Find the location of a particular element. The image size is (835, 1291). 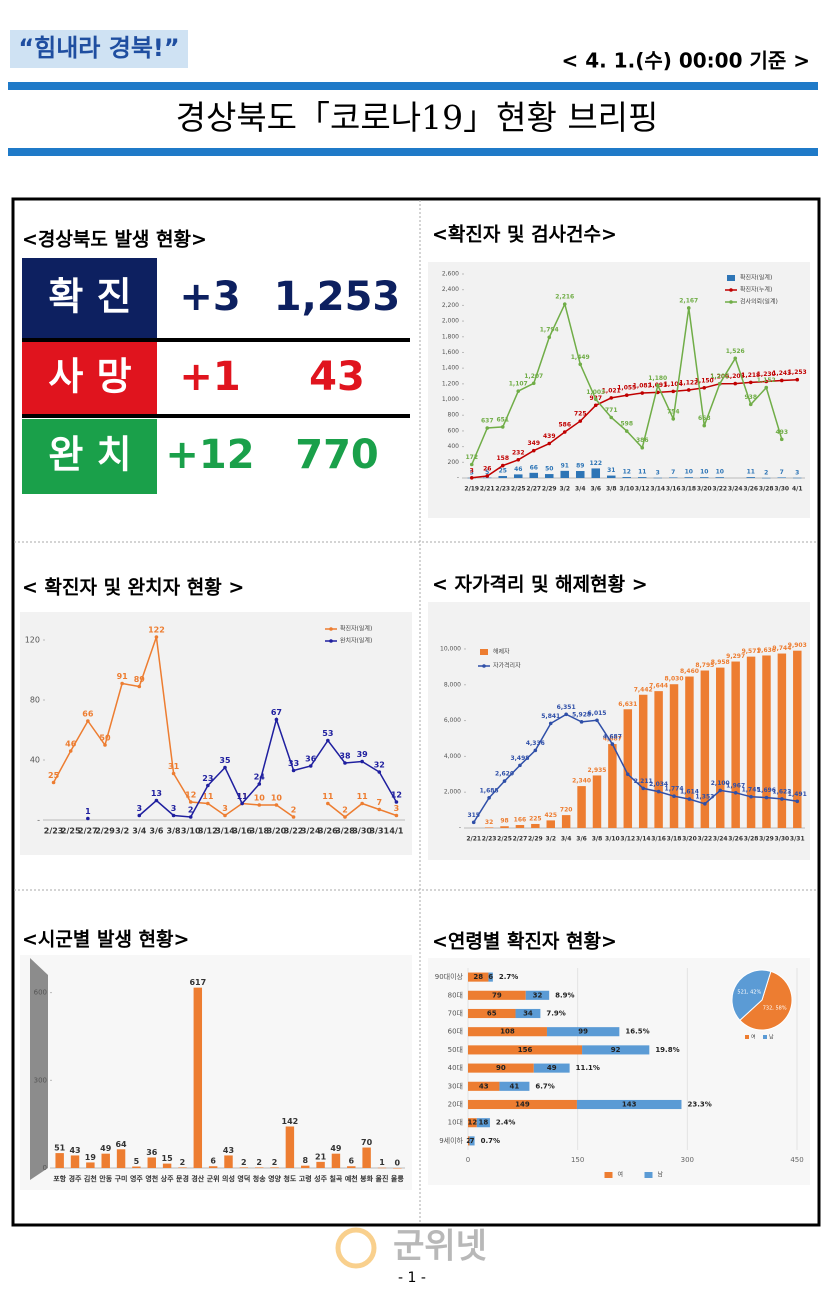

data-label: 8 is located at coordinates (305, 1160).